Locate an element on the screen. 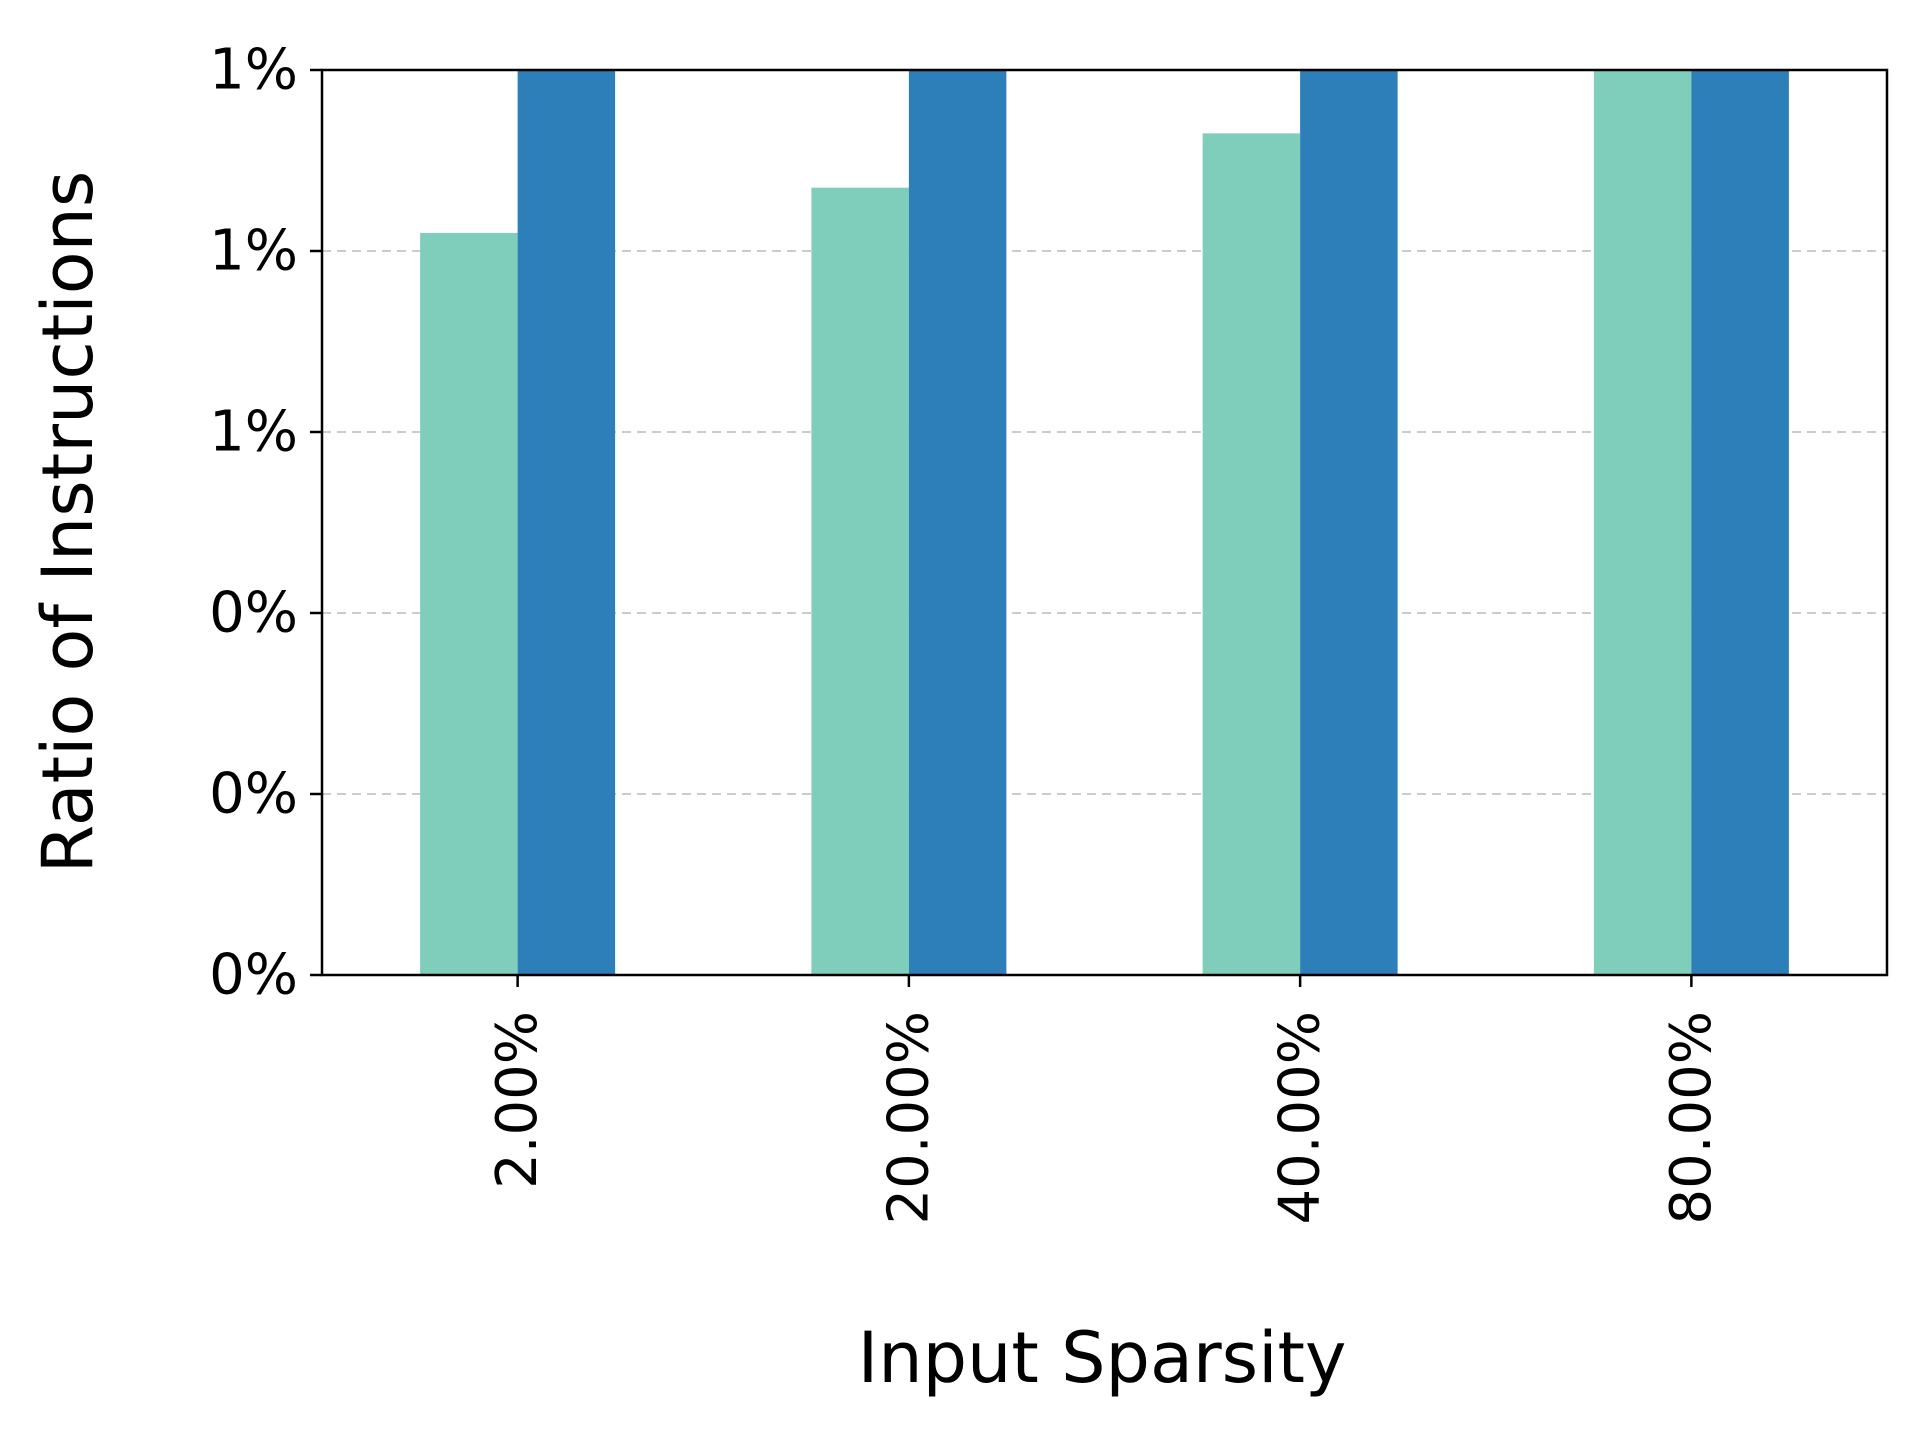 This screenshot has height=1440, width=1920. x-tick-label: 2.00% is located at coordinates (517, 1100).